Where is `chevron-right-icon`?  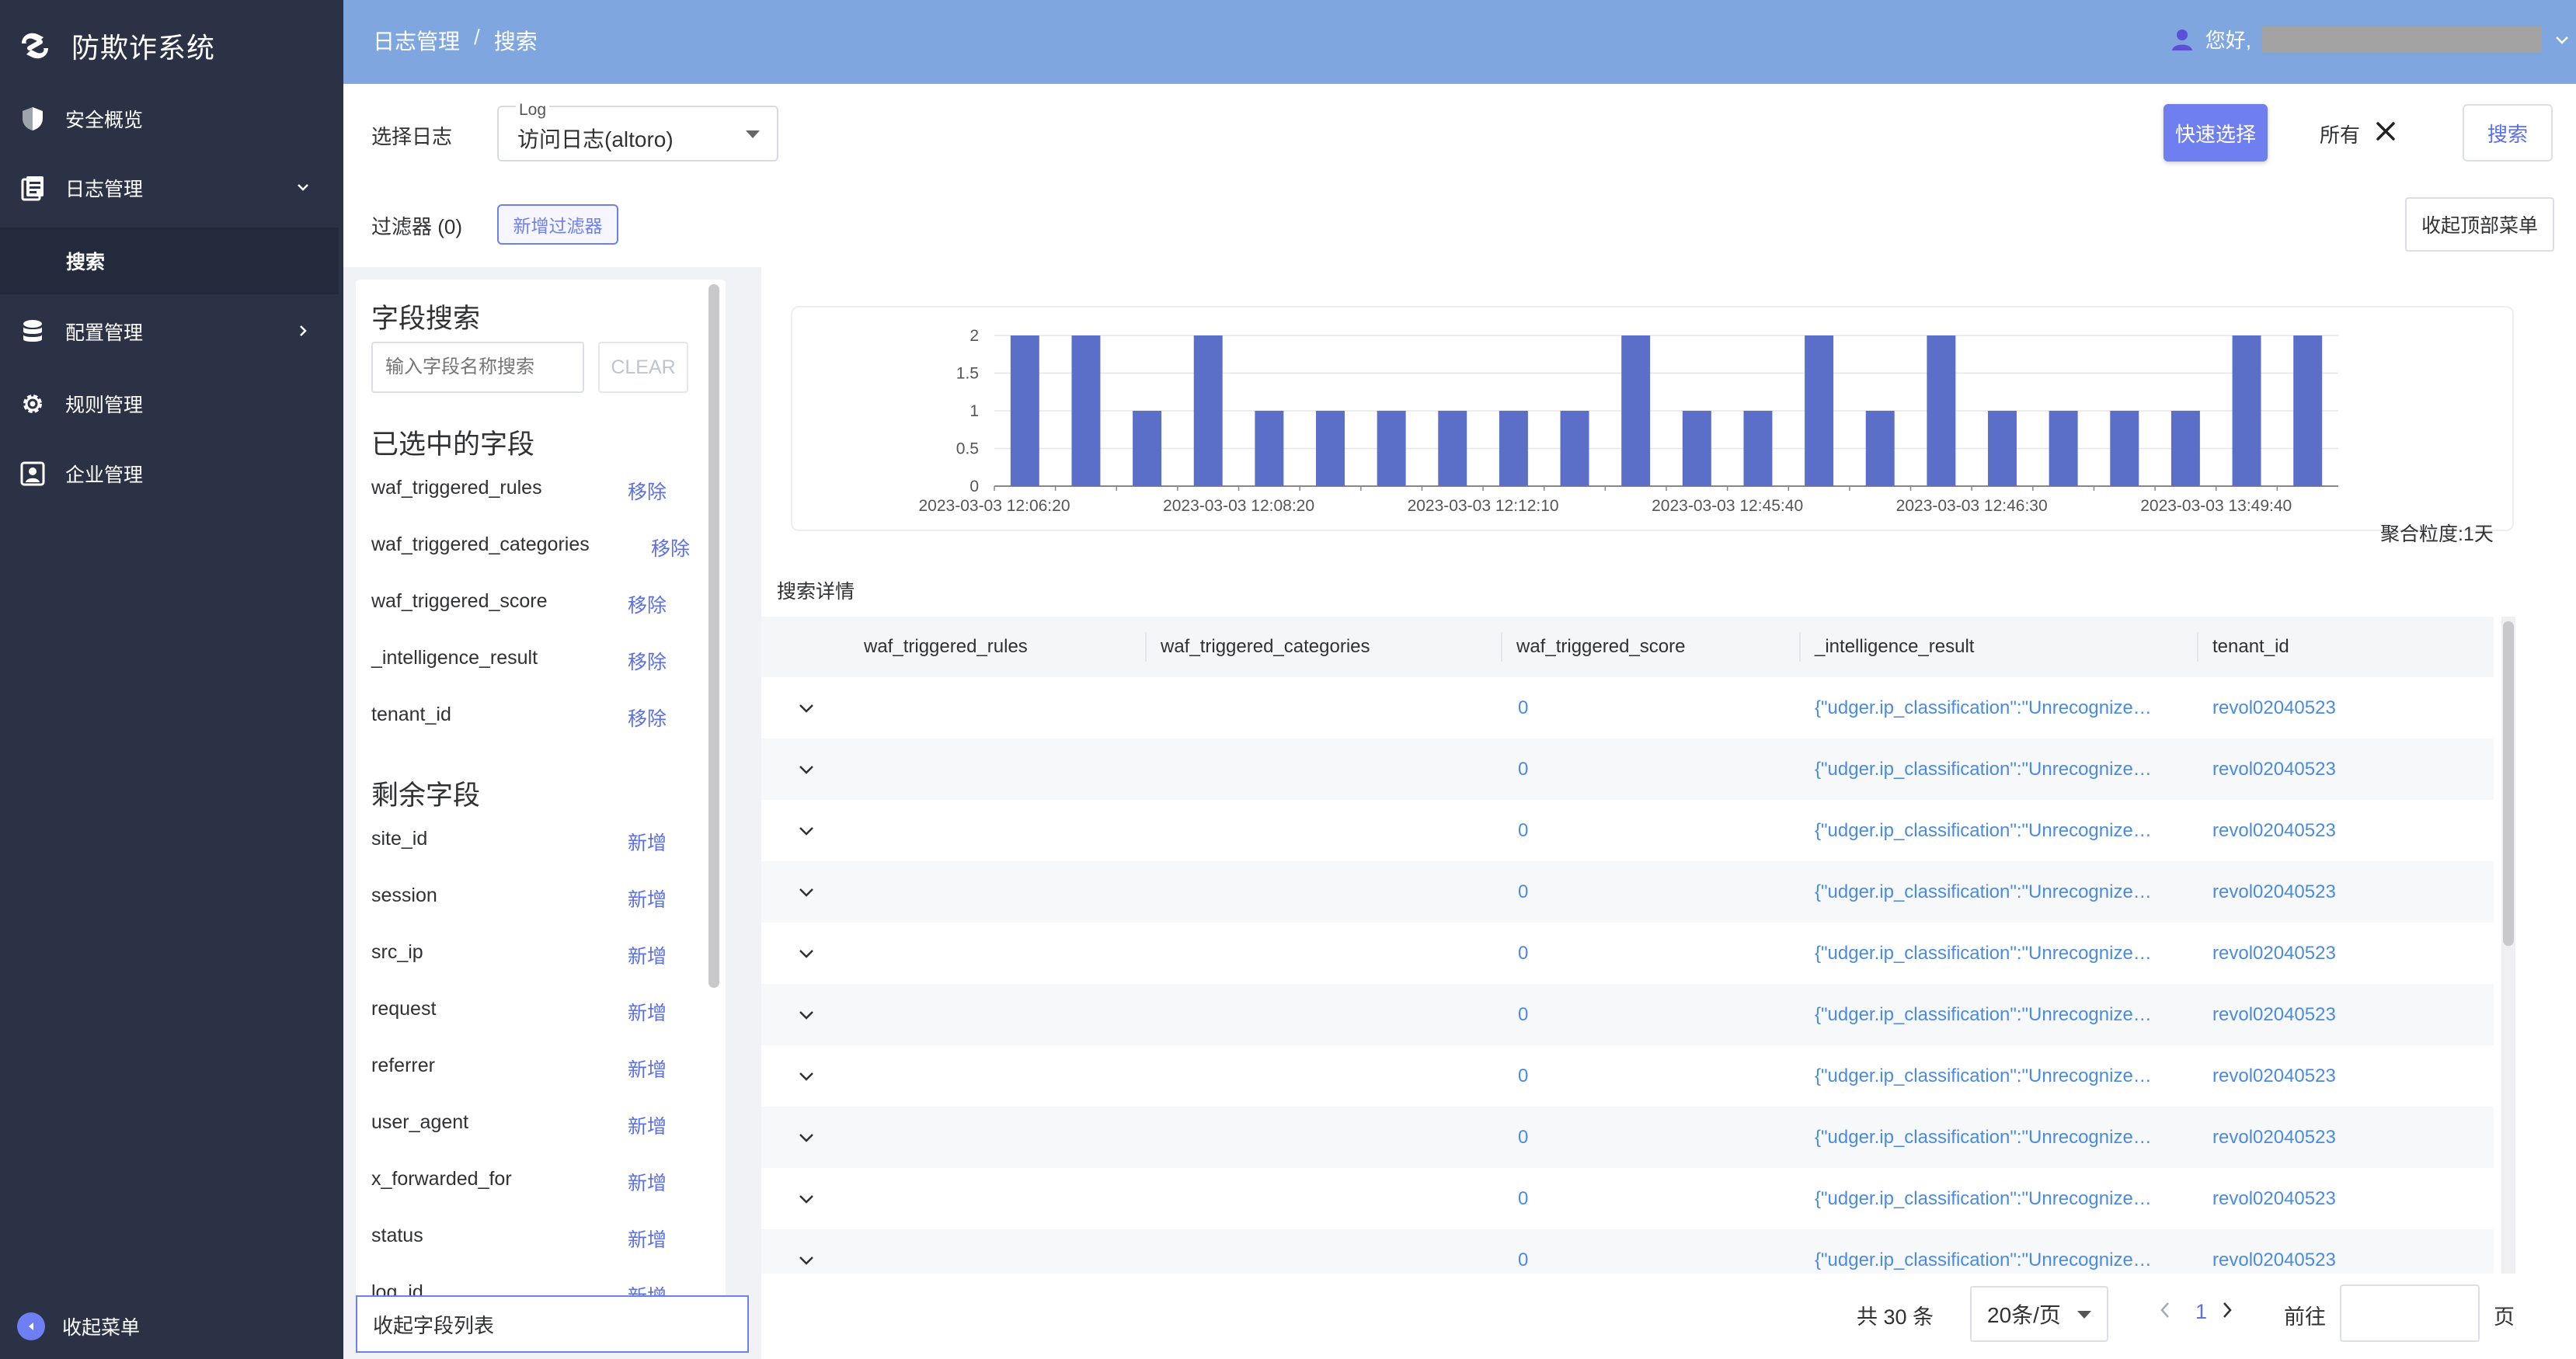
chevron-right-icon is located at coordinates (2227, 1310).